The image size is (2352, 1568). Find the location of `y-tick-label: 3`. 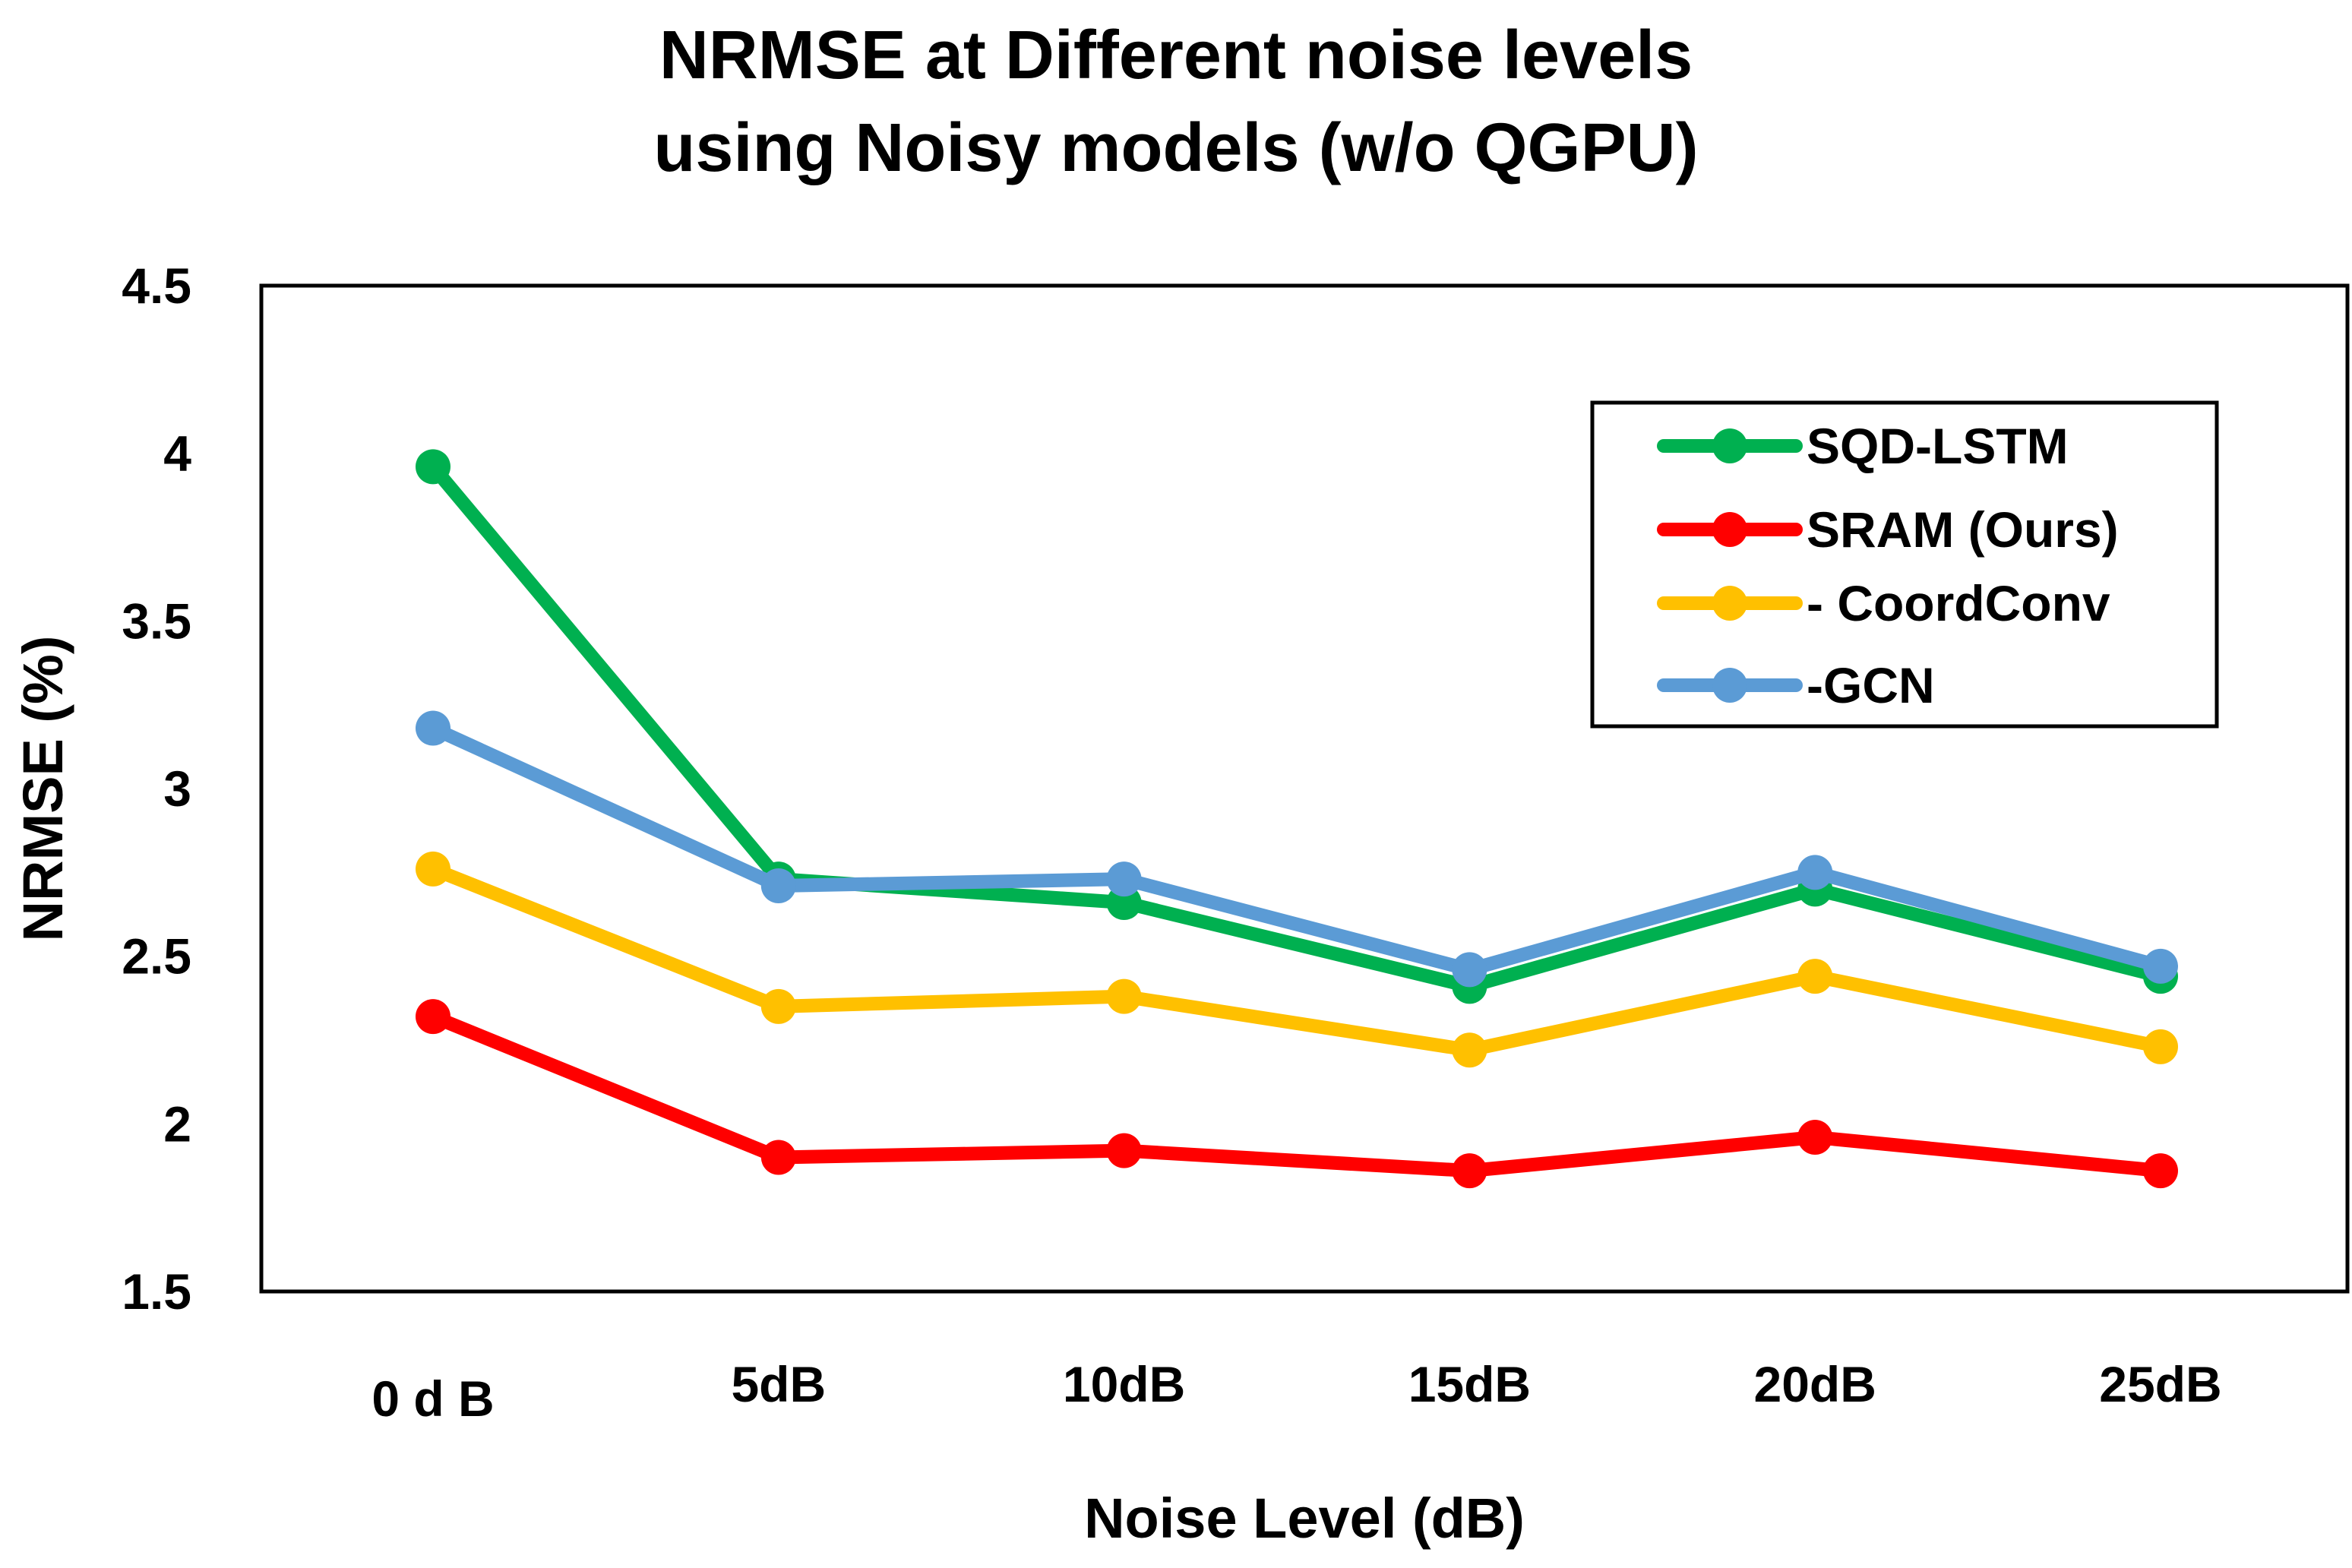

y-tick-label: 3 is located at coordinates (177, 789).